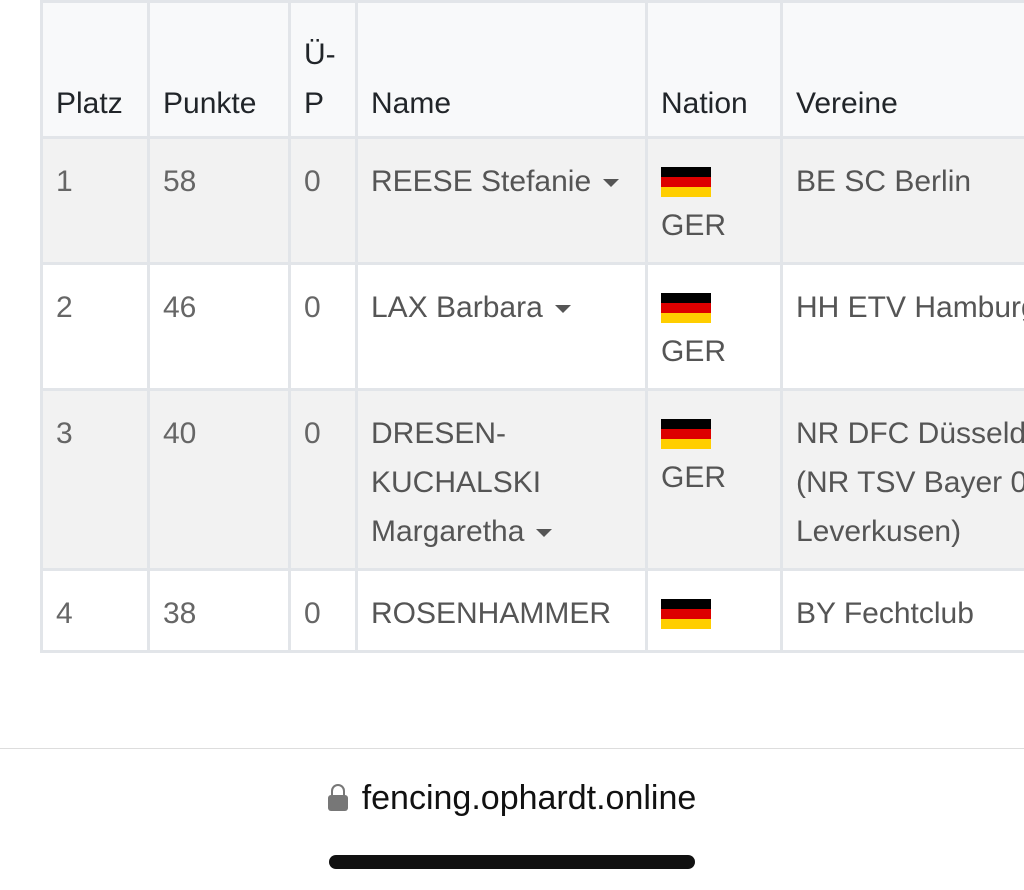 This screenshot has width=1024, height=890. I want to click on table-cell: BY Fechtclub, so click(902, 610).